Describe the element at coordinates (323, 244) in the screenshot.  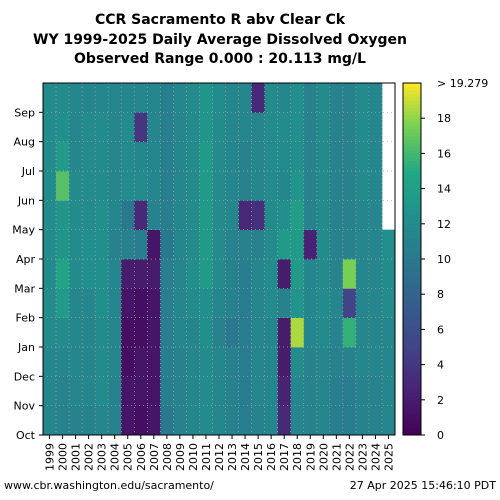
I see `heat-cell-2020-Apr` at that location.